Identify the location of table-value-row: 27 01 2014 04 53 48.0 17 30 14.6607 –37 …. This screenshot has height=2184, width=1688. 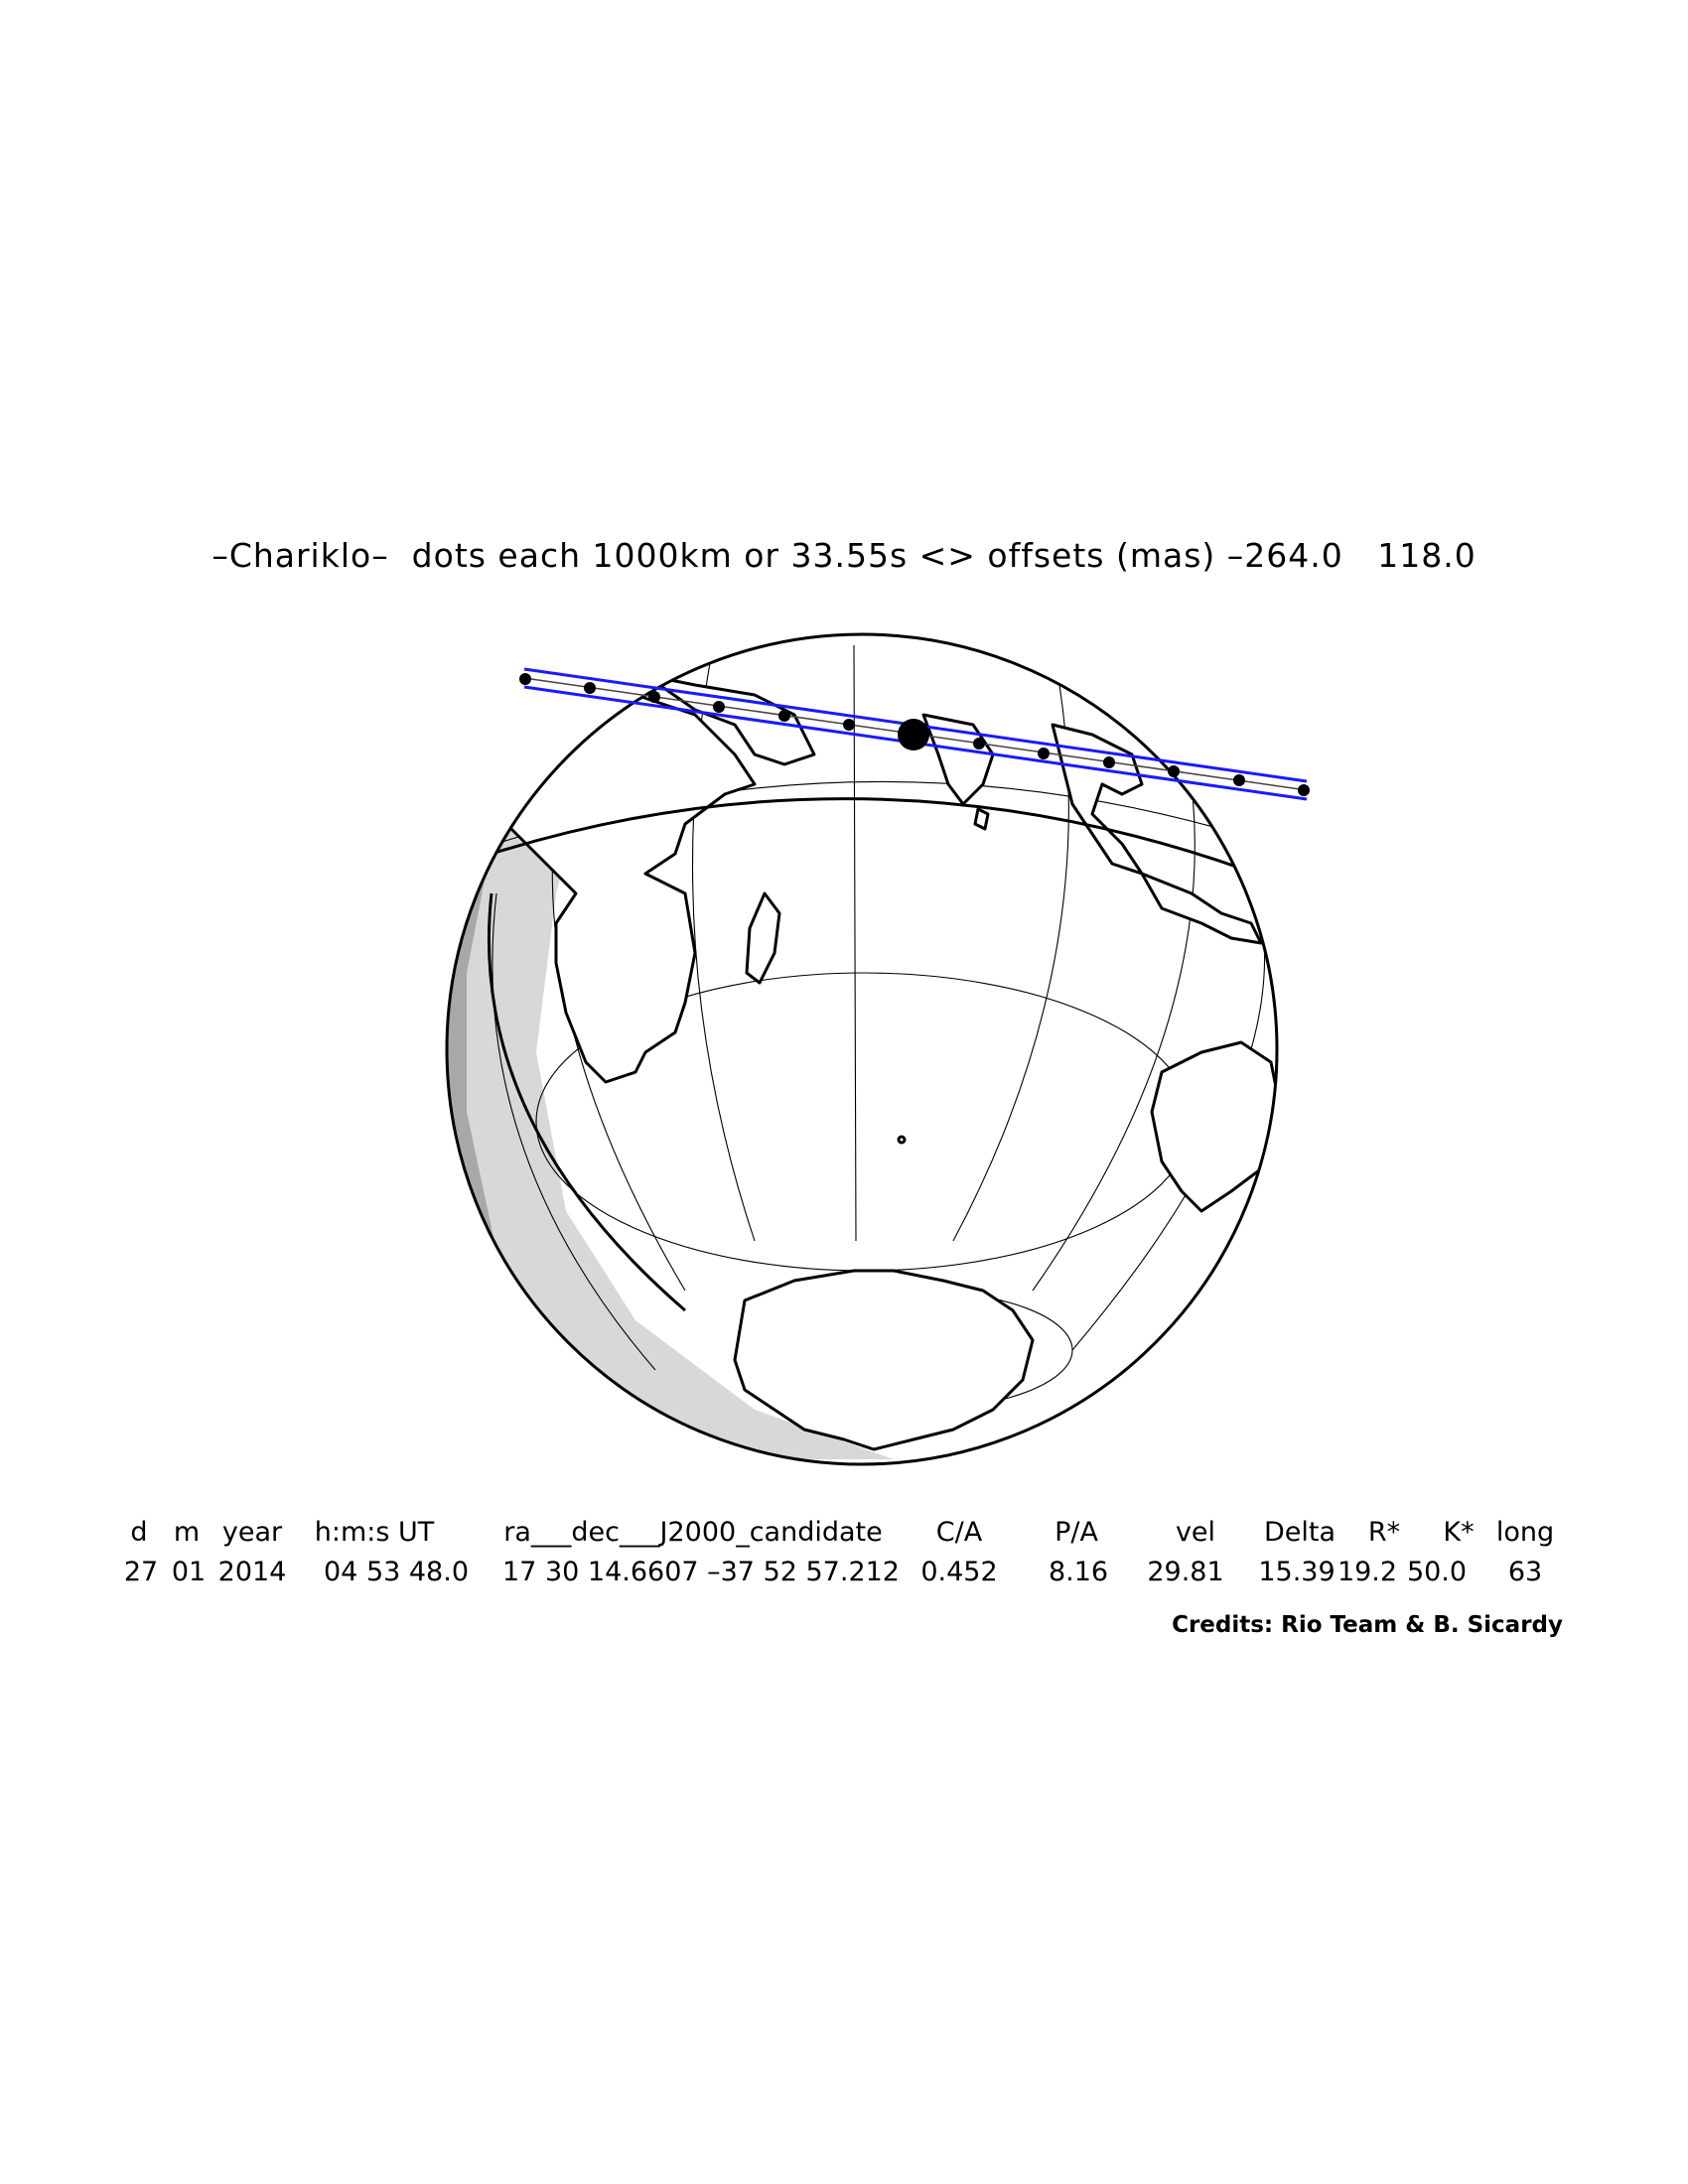
(844, 1573).